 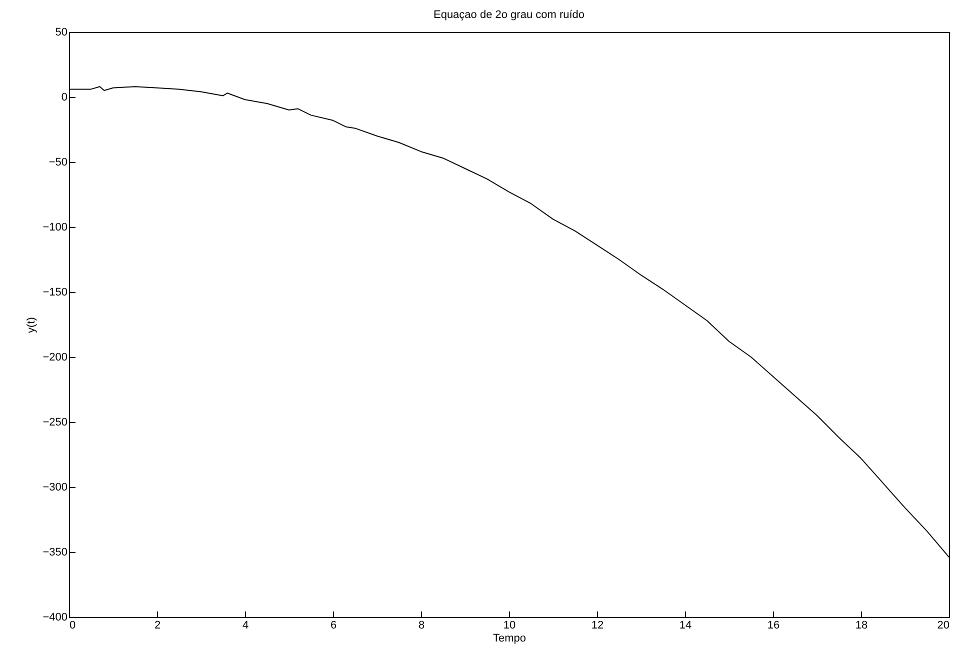 What do you see at coordinates (32, 325) in the screenshot?
I see `y-axis-title: y(t)` at bounding box center [32, 325].